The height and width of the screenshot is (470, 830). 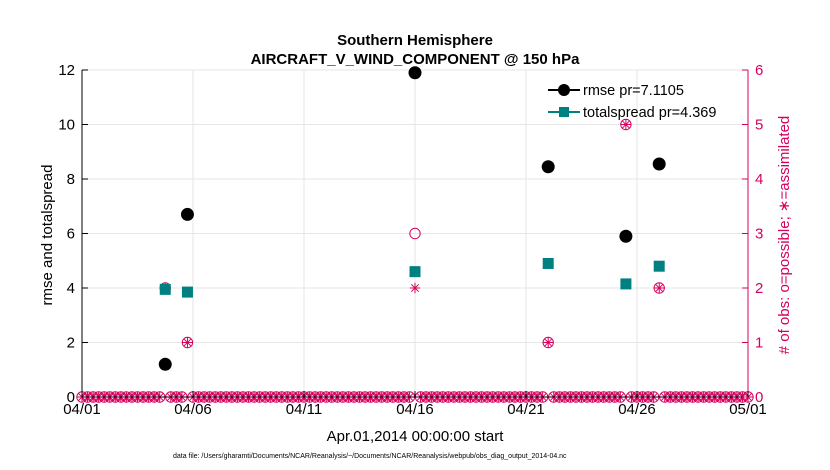 What do you see at coordinates (304, 409) in the screenshot?
I see `x-tick-label: 04/11` at bounding box center [304, 409].